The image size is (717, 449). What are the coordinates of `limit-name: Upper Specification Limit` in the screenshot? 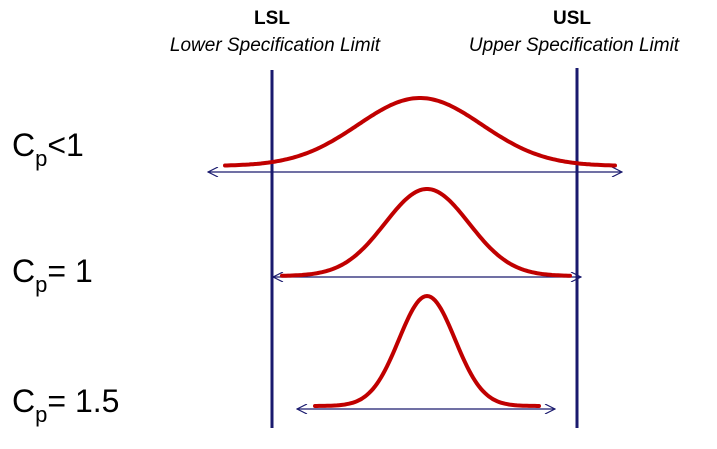 It's located at (574, 45).